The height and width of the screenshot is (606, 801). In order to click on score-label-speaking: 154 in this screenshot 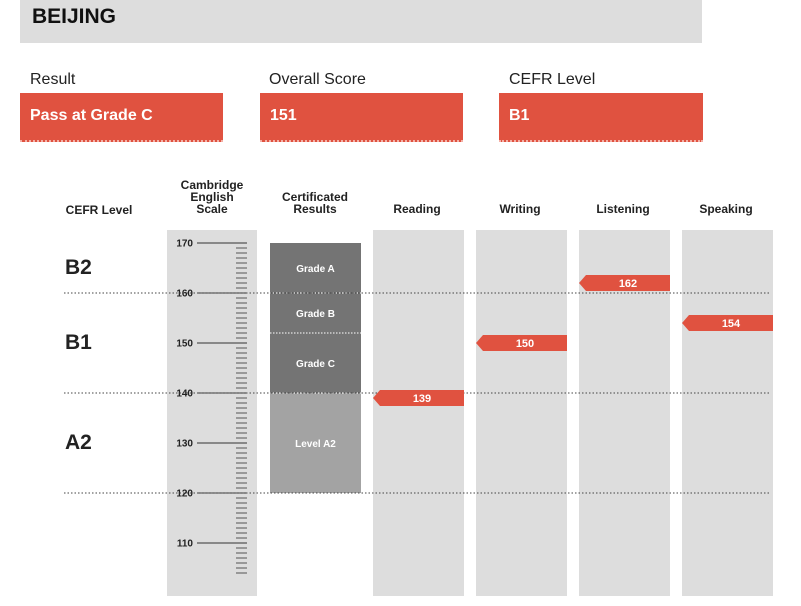, I will do `click(731, 324)`.